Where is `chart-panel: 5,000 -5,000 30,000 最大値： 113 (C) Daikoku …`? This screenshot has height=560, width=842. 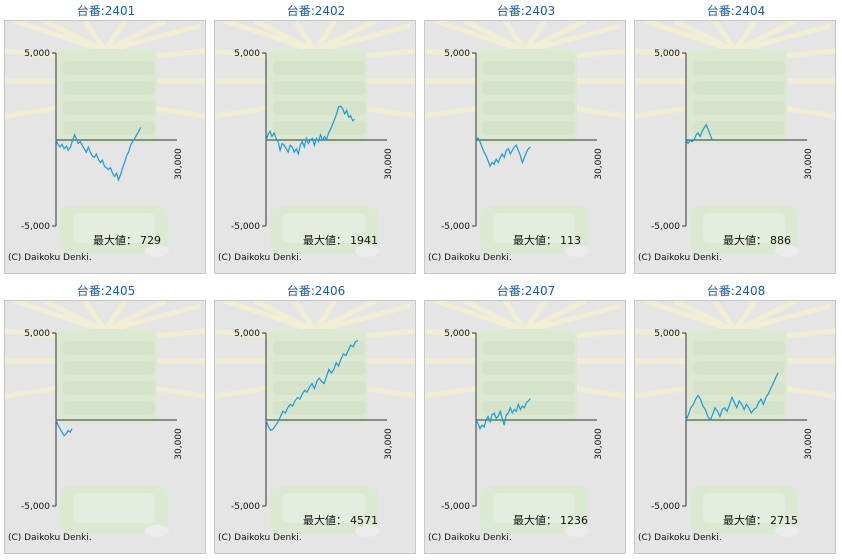
chart-panel: 5,000 -5,000 30,000 最大値： 113 (C) Daikoku … is located at coordinates (525, 147).